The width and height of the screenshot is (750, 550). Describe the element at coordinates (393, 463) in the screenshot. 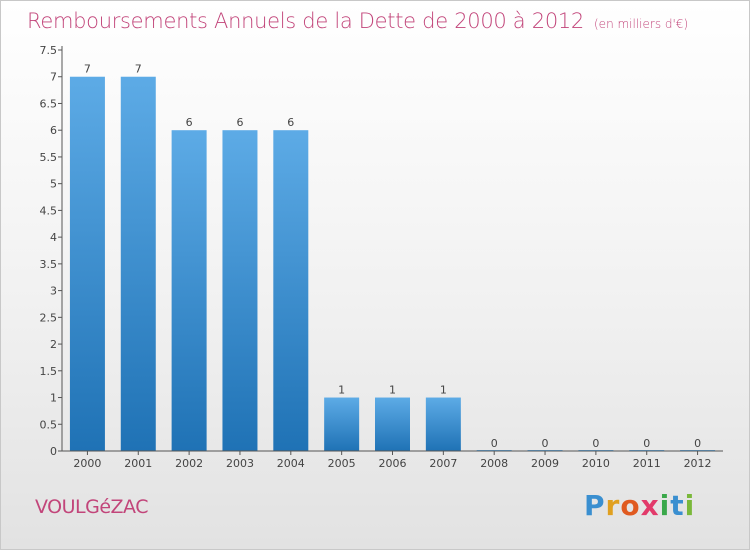

I see `x-tick-label: 2006` at that location.